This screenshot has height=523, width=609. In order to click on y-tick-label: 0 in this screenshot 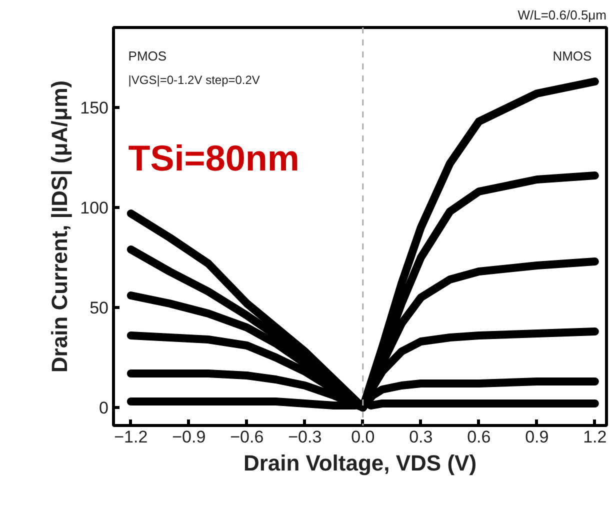, I will do `click(104, 408)`.